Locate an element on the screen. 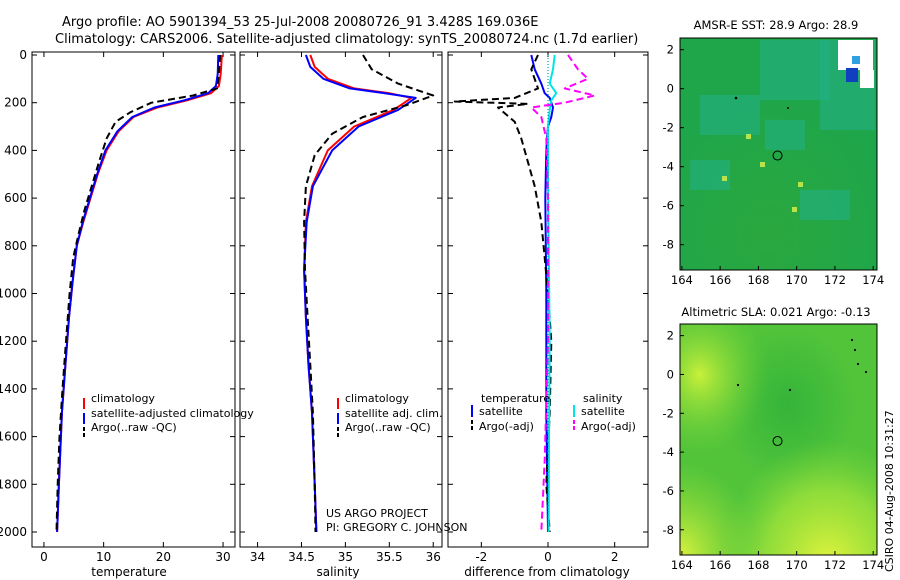 Image resolution: width=900 pixels, height=580 pixels. y-tick-label: 0 is located at coordinates (23, 55).